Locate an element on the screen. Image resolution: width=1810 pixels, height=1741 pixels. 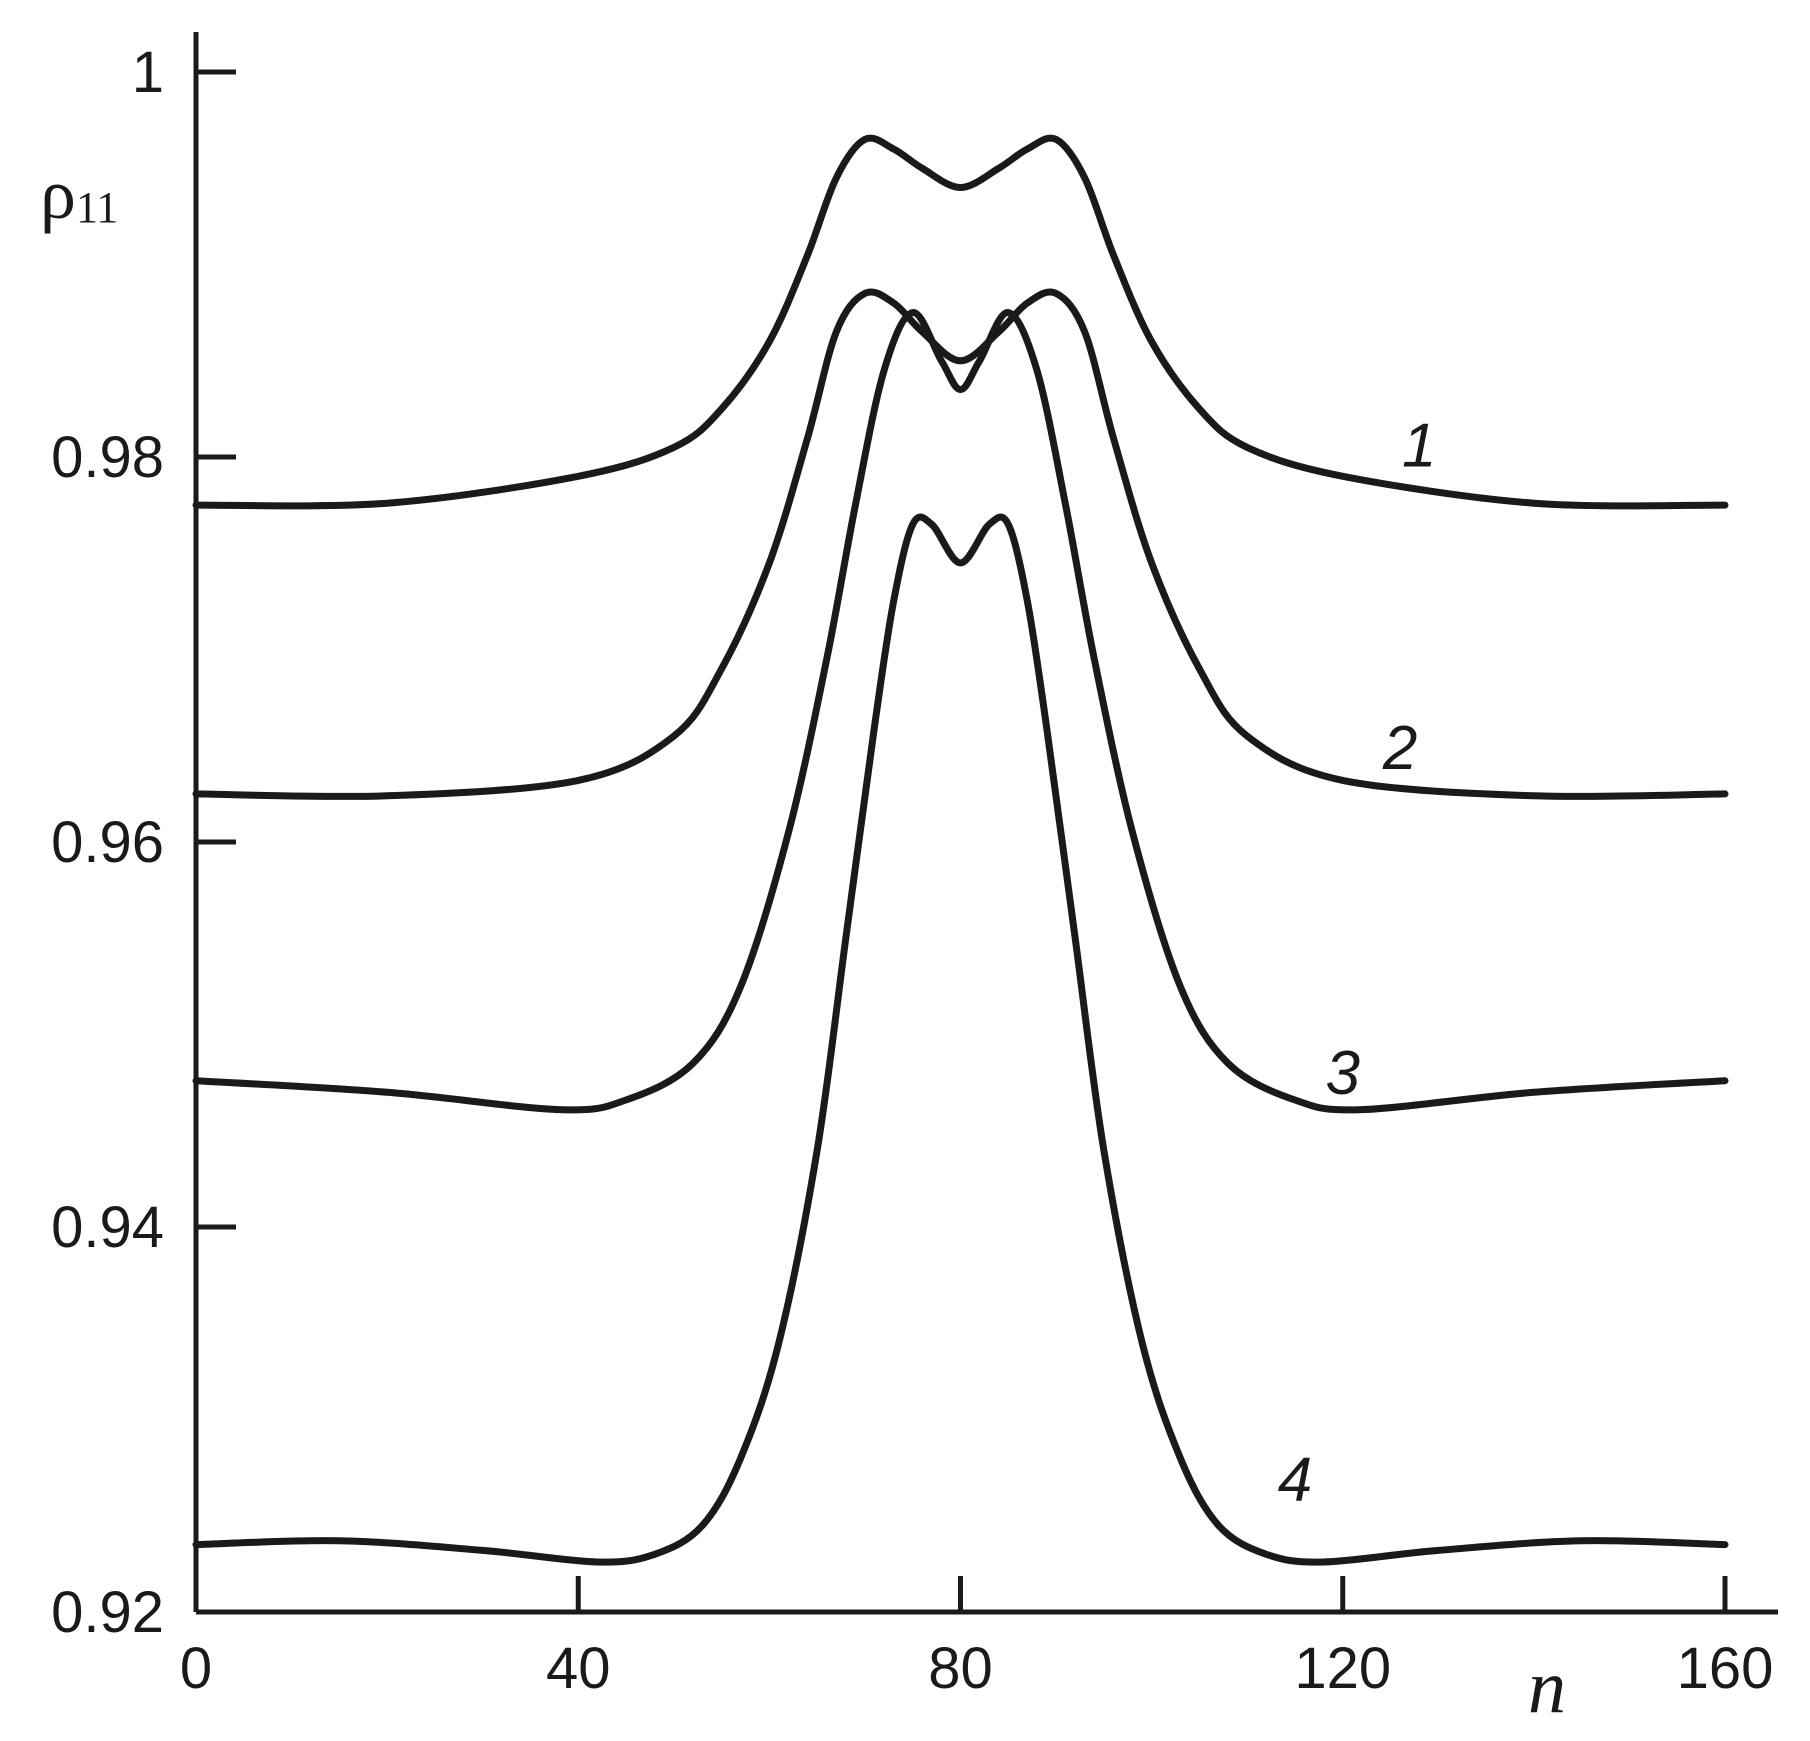
y-axis-label-subscript: 11 is located at coordinates (97, 207).